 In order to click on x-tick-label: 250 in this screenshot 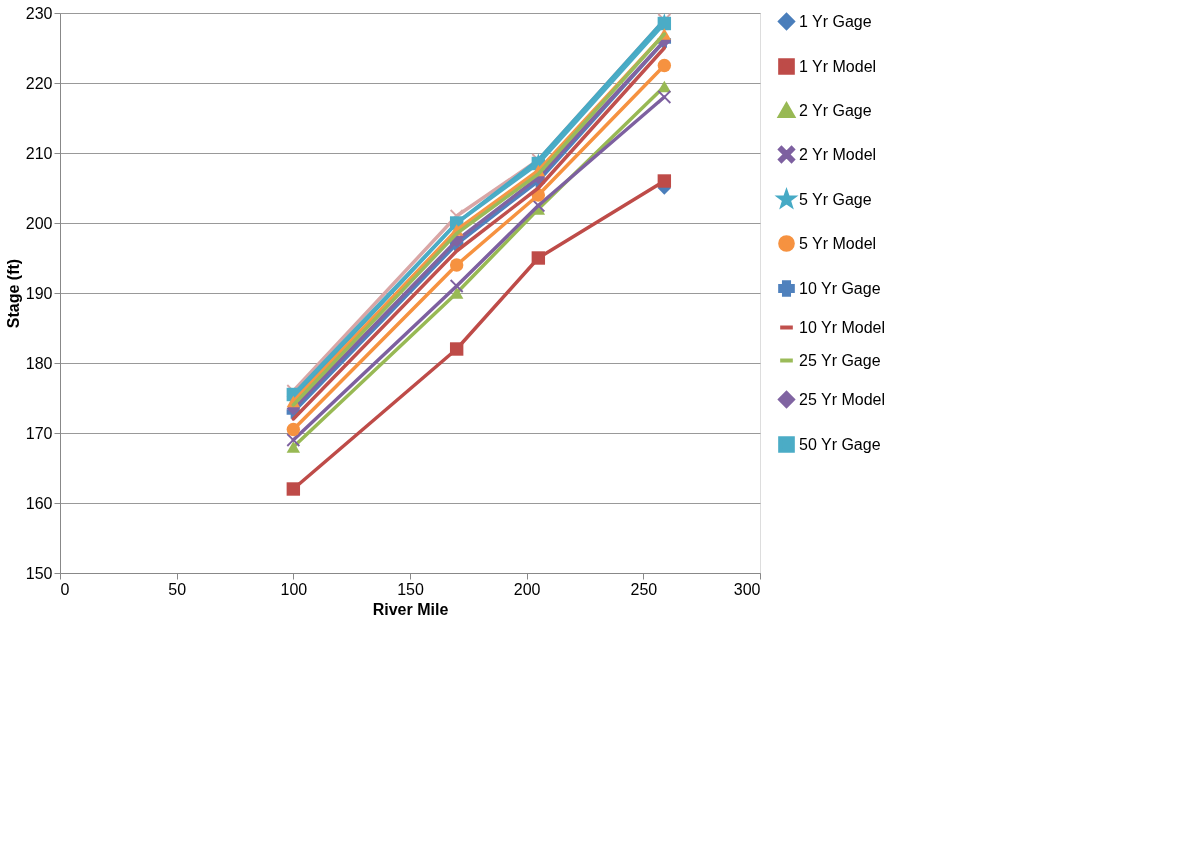, I will do `click(644, 589)`.